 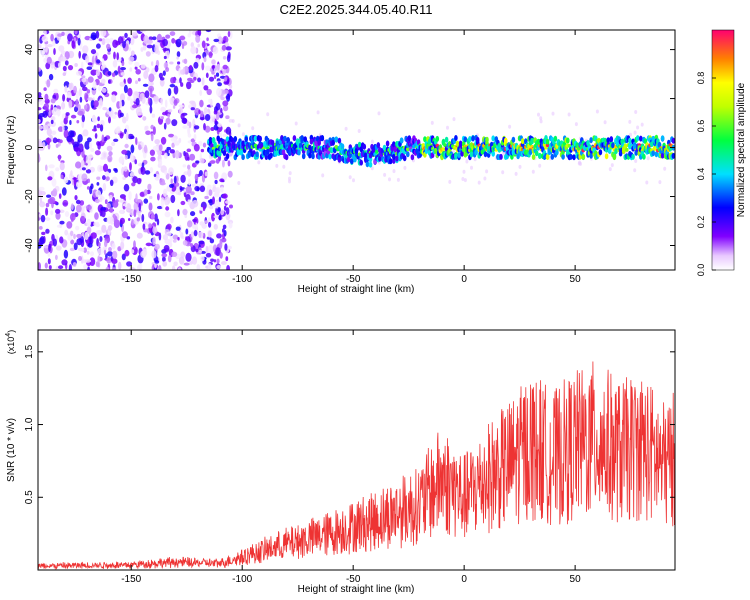 What do you see at coordinates (131, 579) in the screenshot?
I see `x-tick-label: -150` at bounding box center [131, 579].